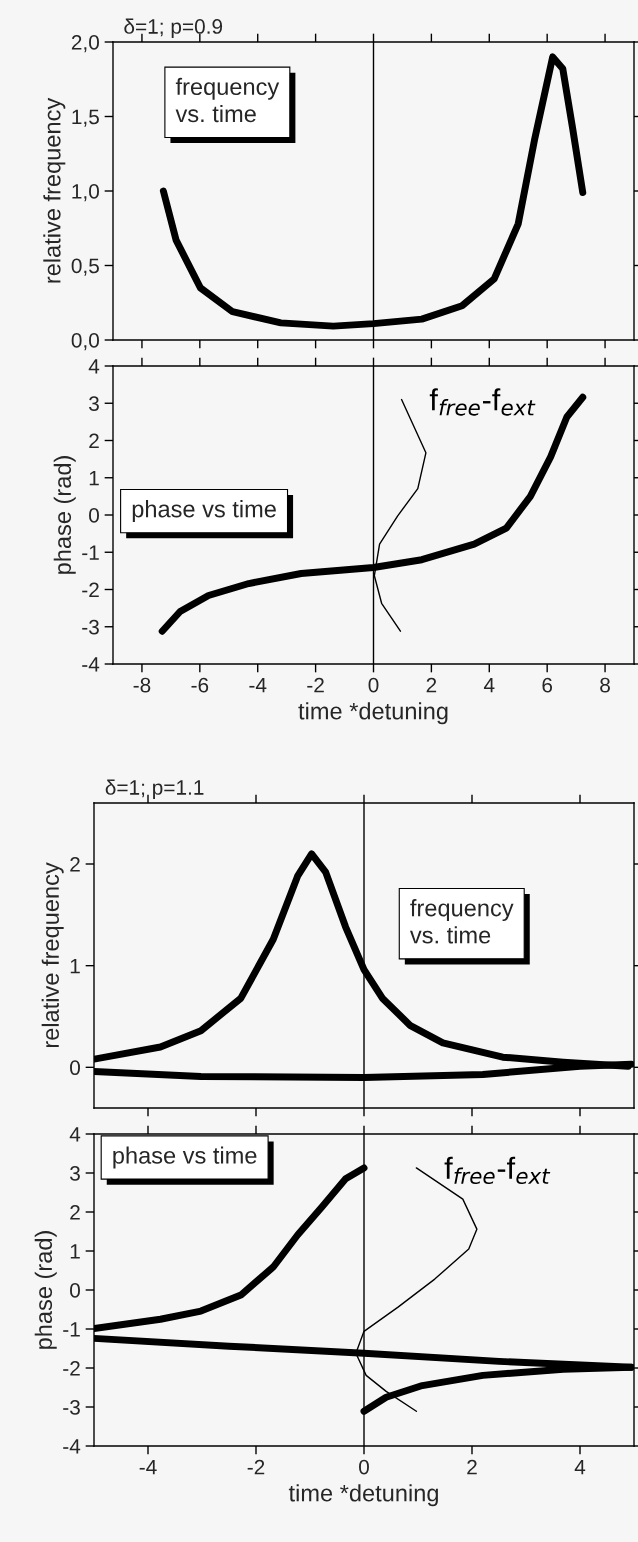 This screenshot has width=638, height=1542. What do you see at coordinates (200, 685) in the screenshot?
I see `x-tick-label: -6` at bounding box center [200, 685].